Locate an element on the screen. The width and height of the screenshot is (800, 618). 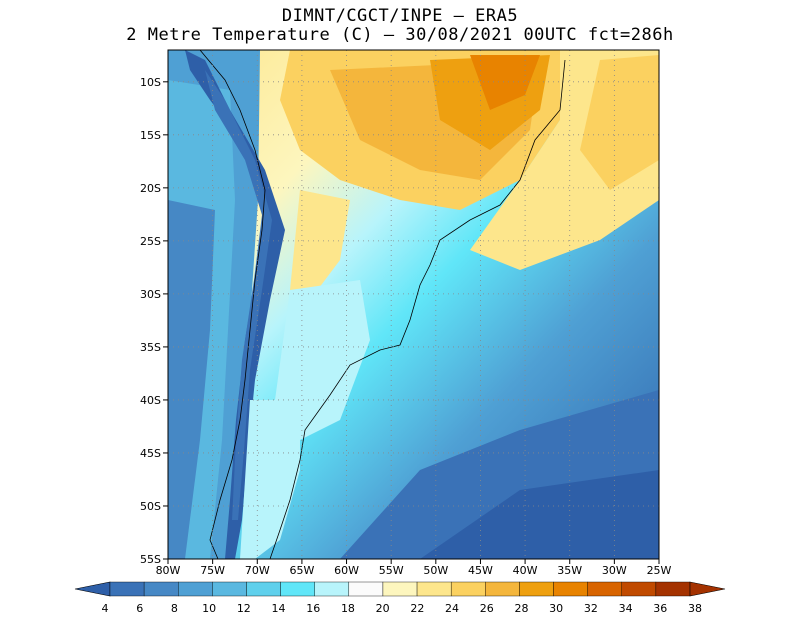
colorbar-label: 6 is located at coordinates (139, 608).